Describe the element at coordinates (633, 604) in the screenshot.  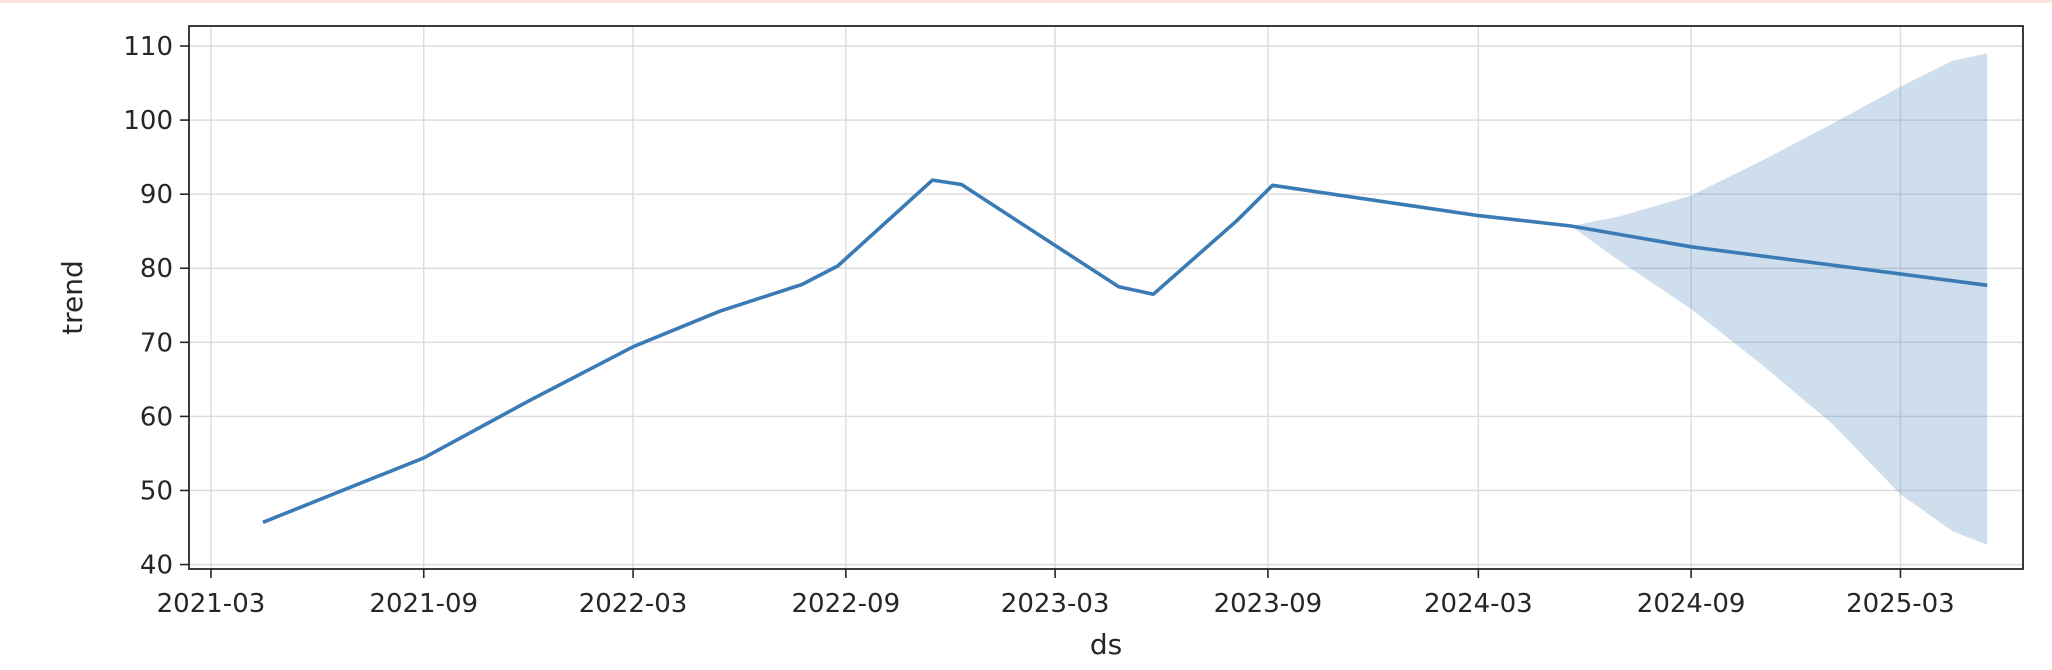
I see `x-tick-label: 2022-03` at that location.